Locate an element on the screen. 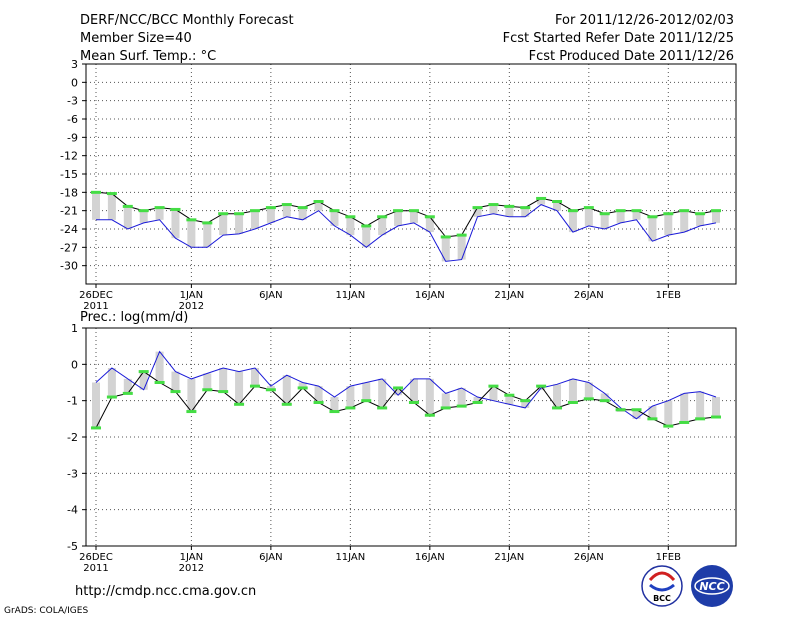  y-tick-label: -12 is located at coordinates (69, 156).